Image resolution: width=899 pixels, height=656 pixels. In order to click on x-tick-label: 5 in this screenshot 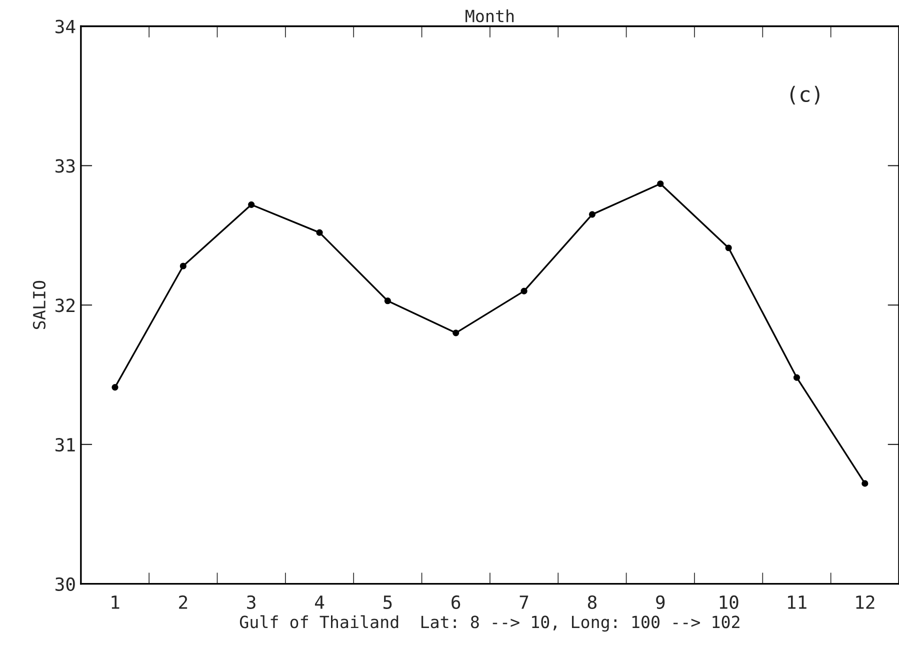, I will do `click(388, 603)`.